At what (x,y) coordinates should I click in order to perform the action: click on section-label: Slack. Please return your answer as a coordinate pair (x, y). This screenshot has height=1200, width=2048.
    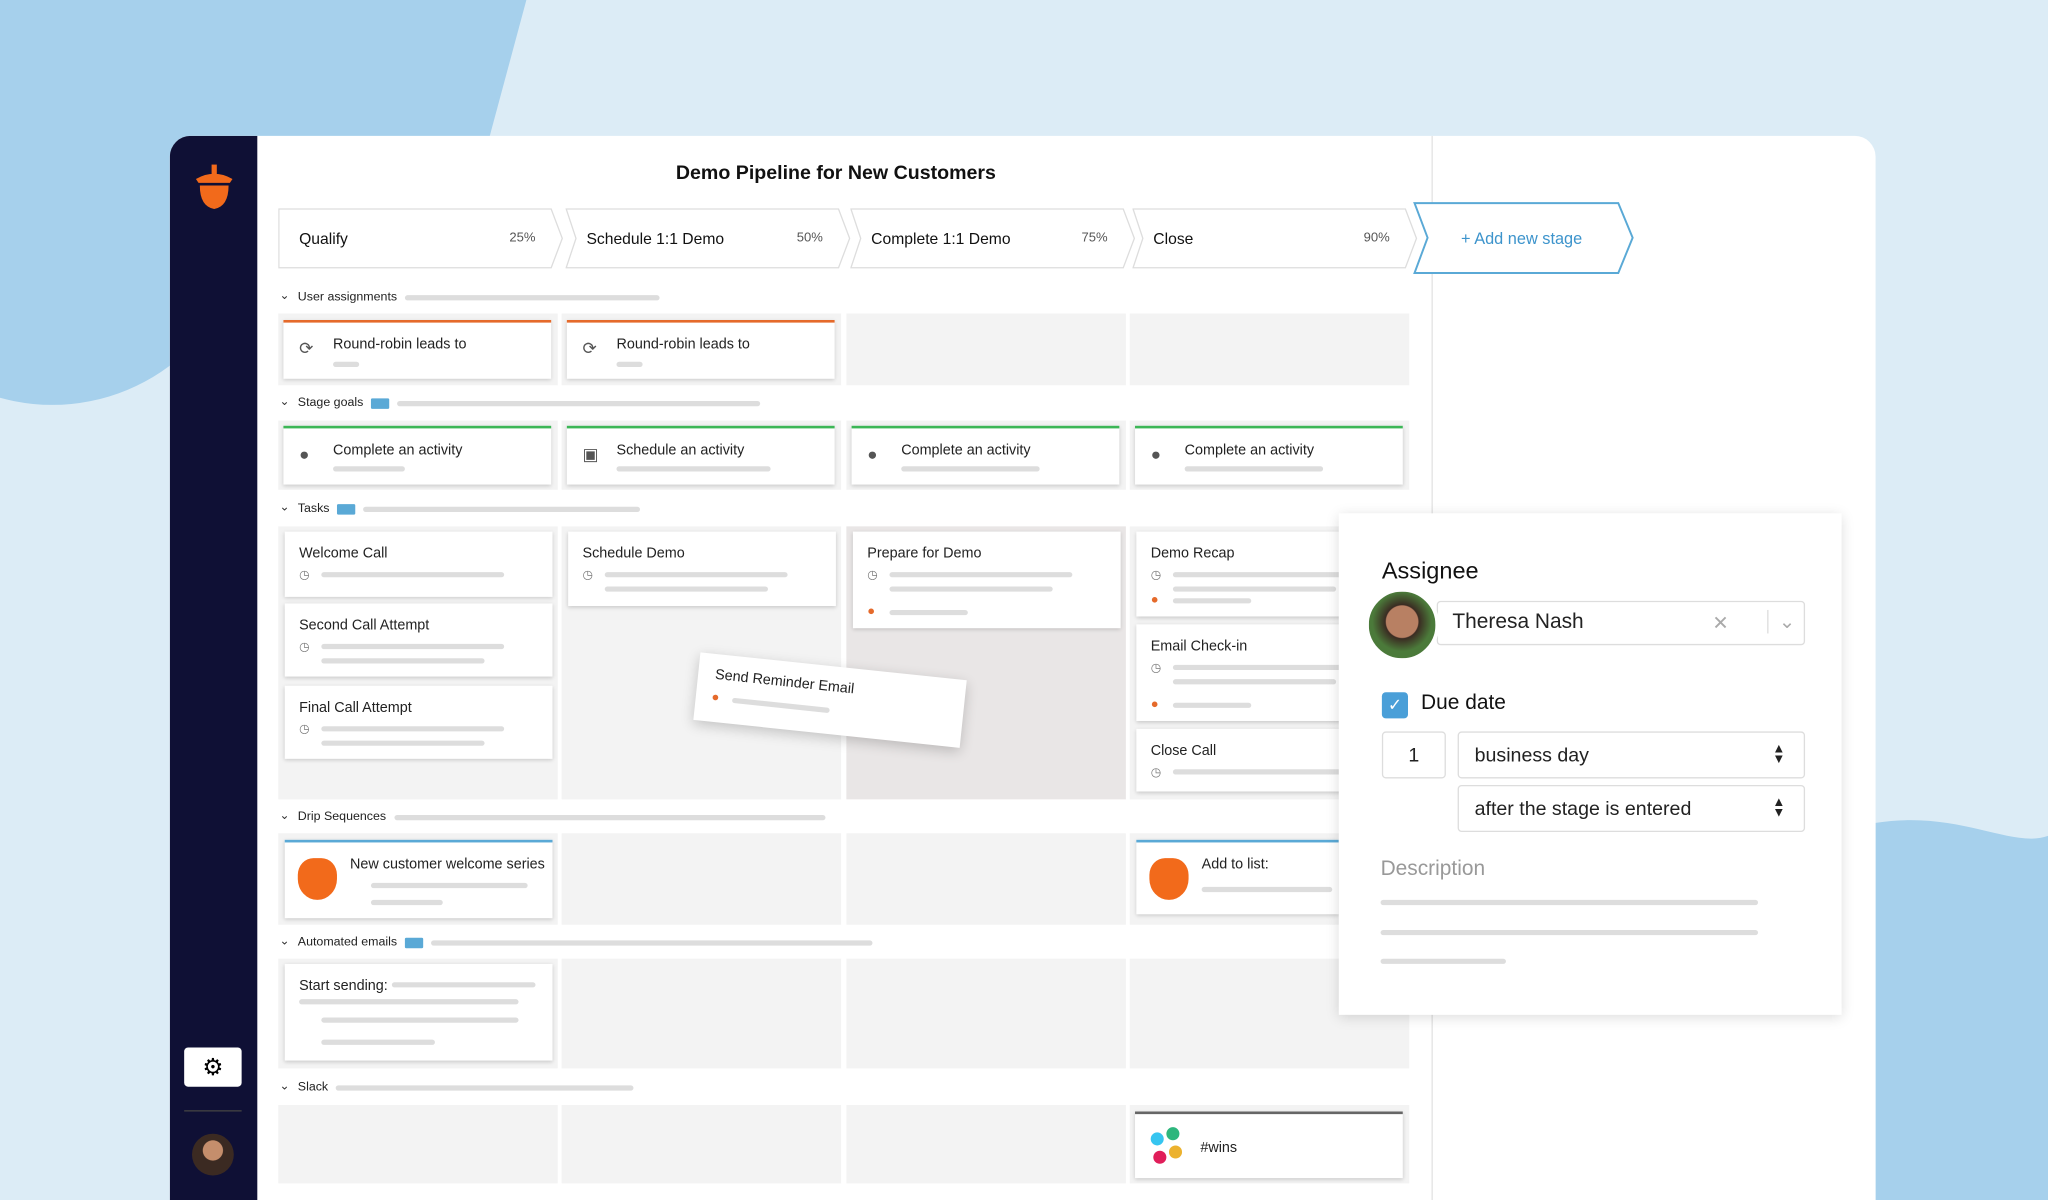
    Looking at the image, I should click on (313, 1087).